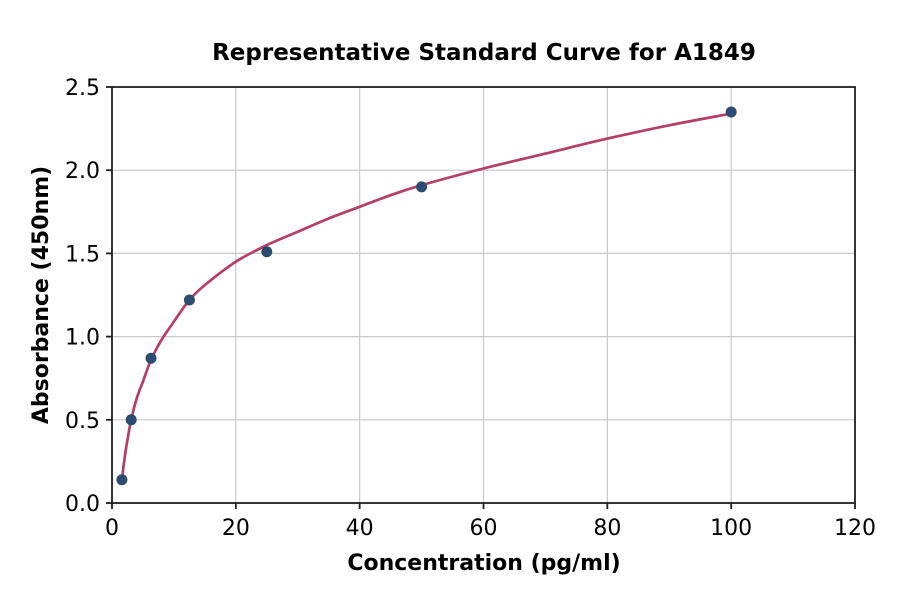  What do you see at coordinates (484, 528) in the screenshot?
I see `x-tick-label: 60` at bounding box center [484, 528].